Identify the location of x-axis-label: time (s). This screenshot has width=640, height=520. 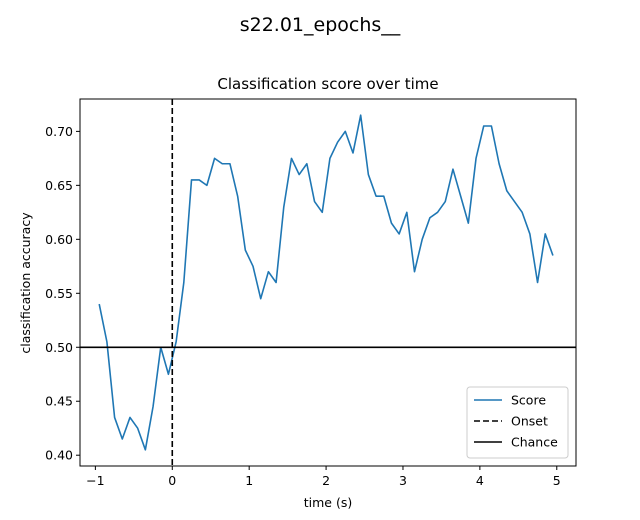
(328, 502).